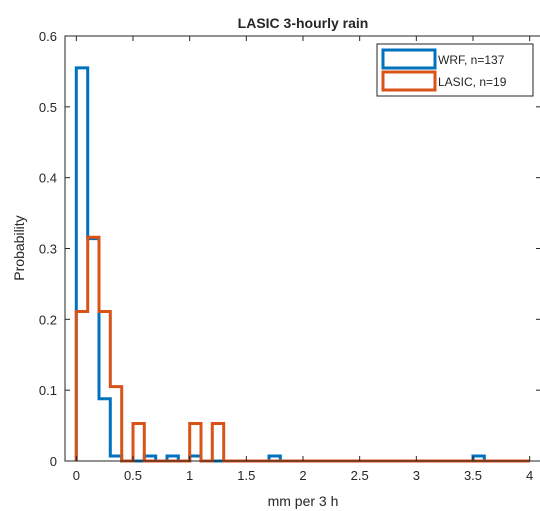 The image size is (540, 511). I want to click on y-tick-label: 0.3, so click(48, 249).